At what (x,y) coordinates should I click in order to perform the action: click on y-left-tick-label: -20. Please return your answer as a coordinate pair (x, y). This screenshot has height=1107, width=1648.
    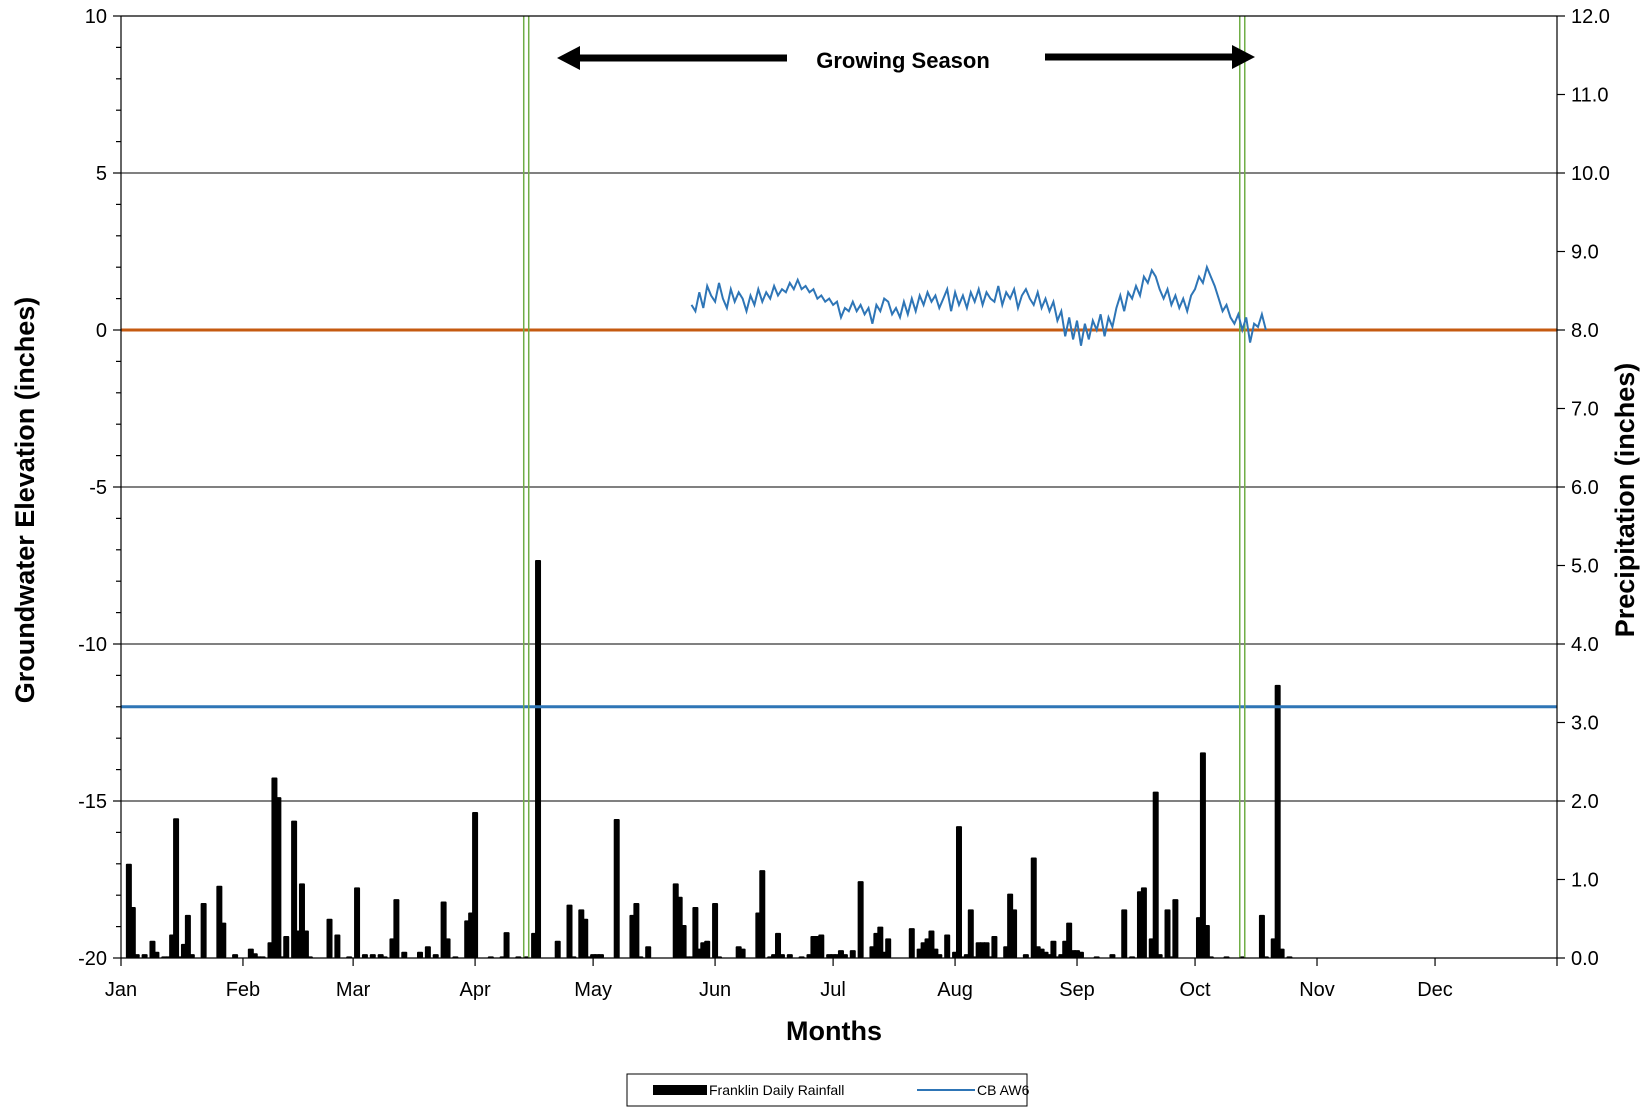
    Looking at the image, I should click on (92, 959).